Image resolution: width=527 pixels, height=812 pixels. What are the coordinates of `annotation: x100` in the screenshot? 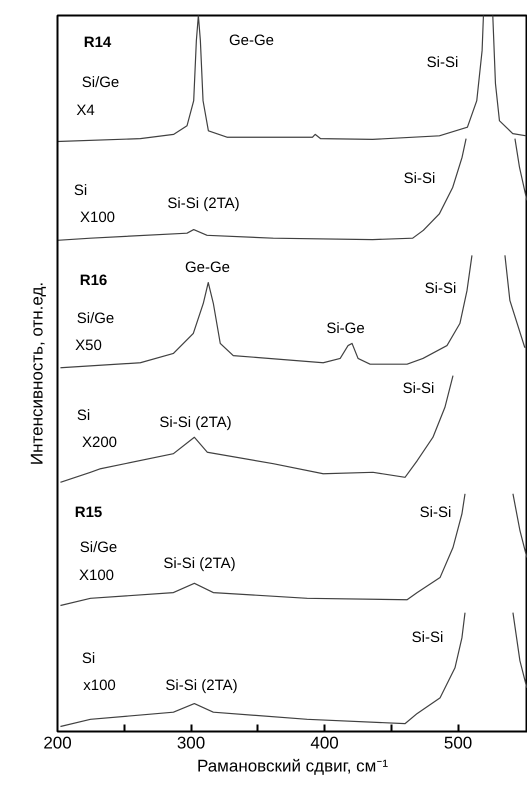 It's located at (99, 685).